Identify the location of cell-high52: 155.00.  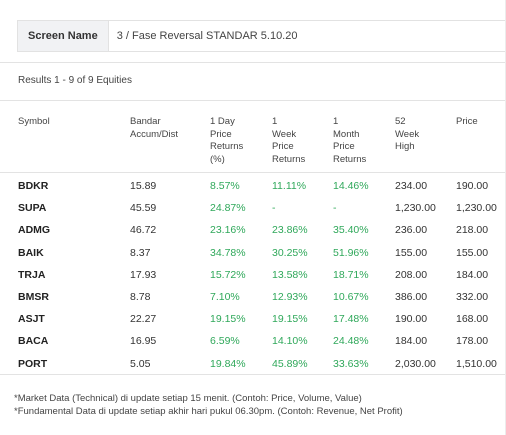
(411, 253).